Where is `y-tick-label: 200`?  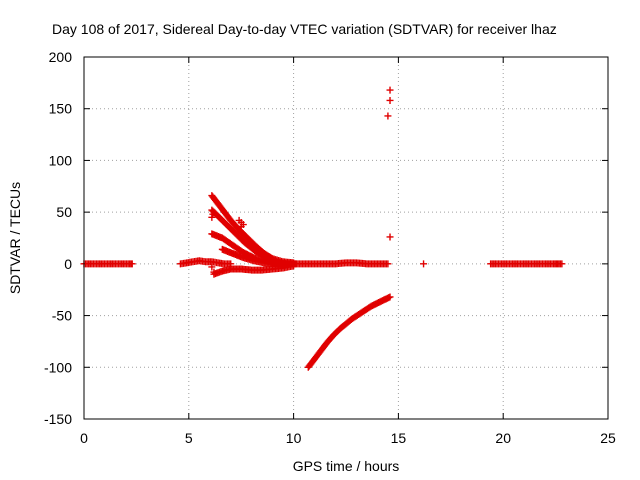
y-tick-label: 200 is located at coordinates (61, 57).